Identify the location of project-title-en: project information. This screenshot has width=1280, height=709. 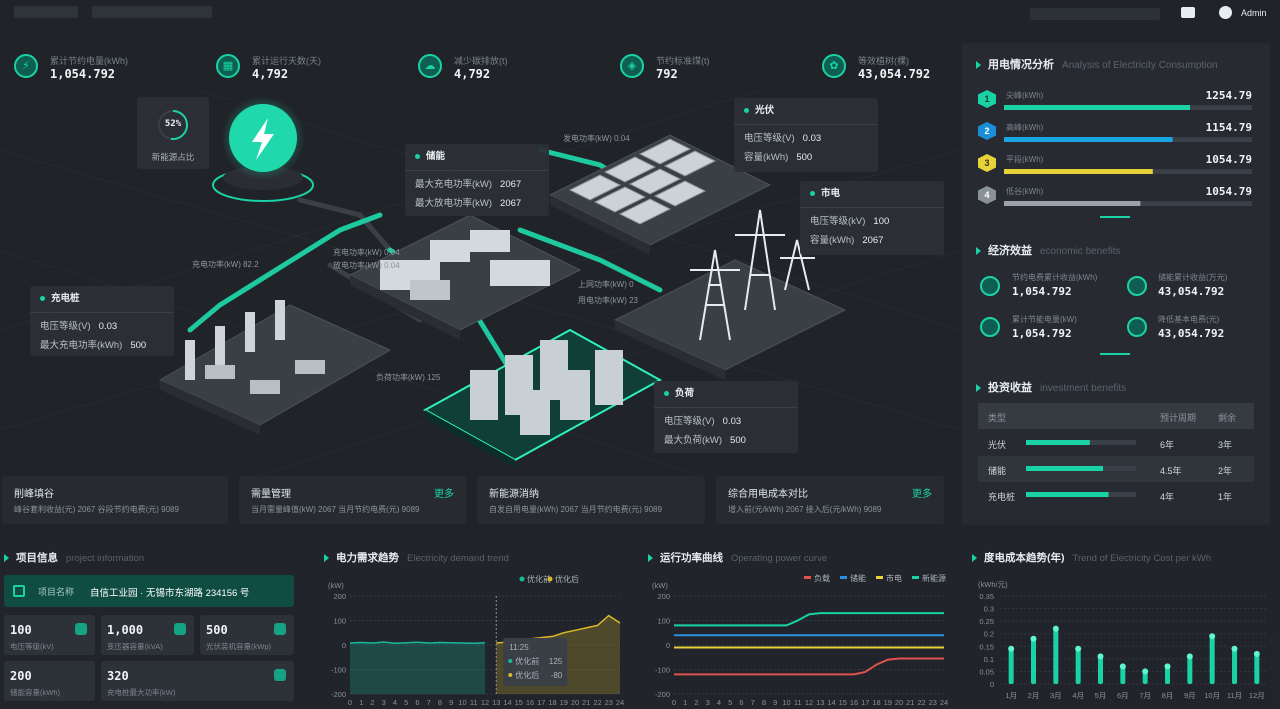
(105, 558).